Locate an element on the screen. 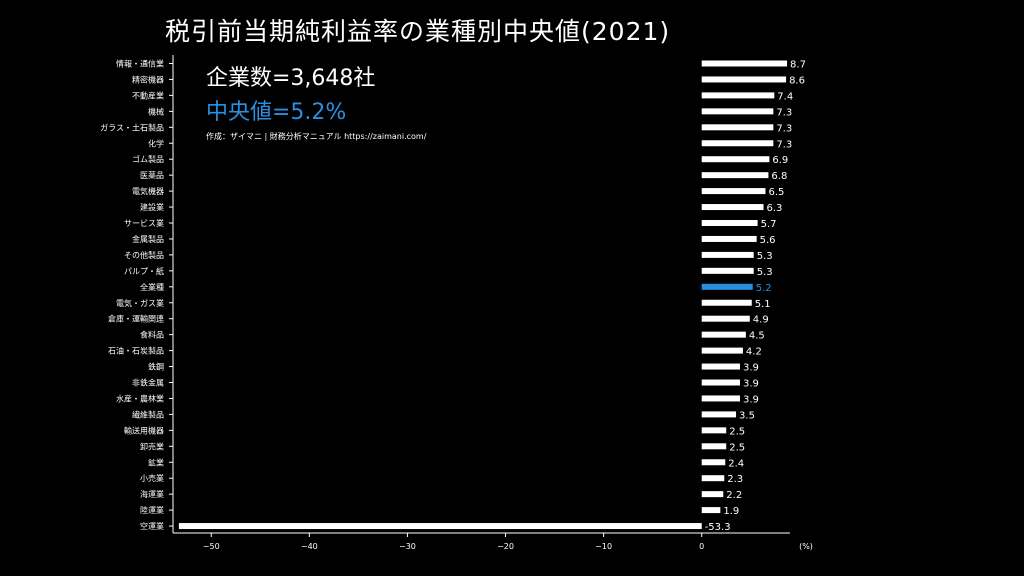 The image size is (1024, 576). value-label: 6.8 is located at coordinates (779, 176).